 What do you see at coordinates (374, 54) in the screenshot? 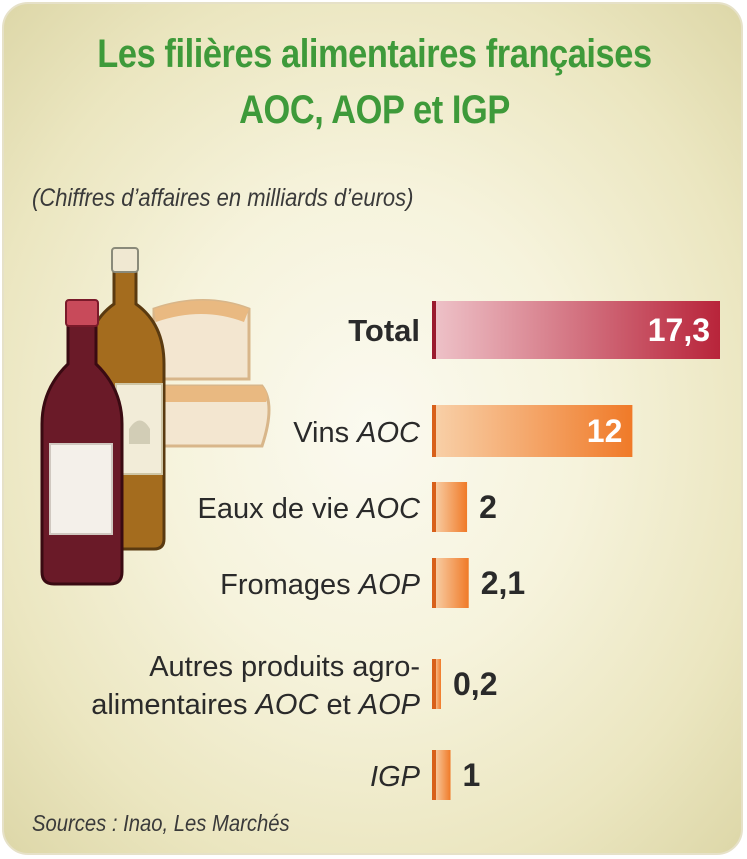
I see `chart-title-line1: Les filières alimentaires françaises` at bounding box center [374, 54].